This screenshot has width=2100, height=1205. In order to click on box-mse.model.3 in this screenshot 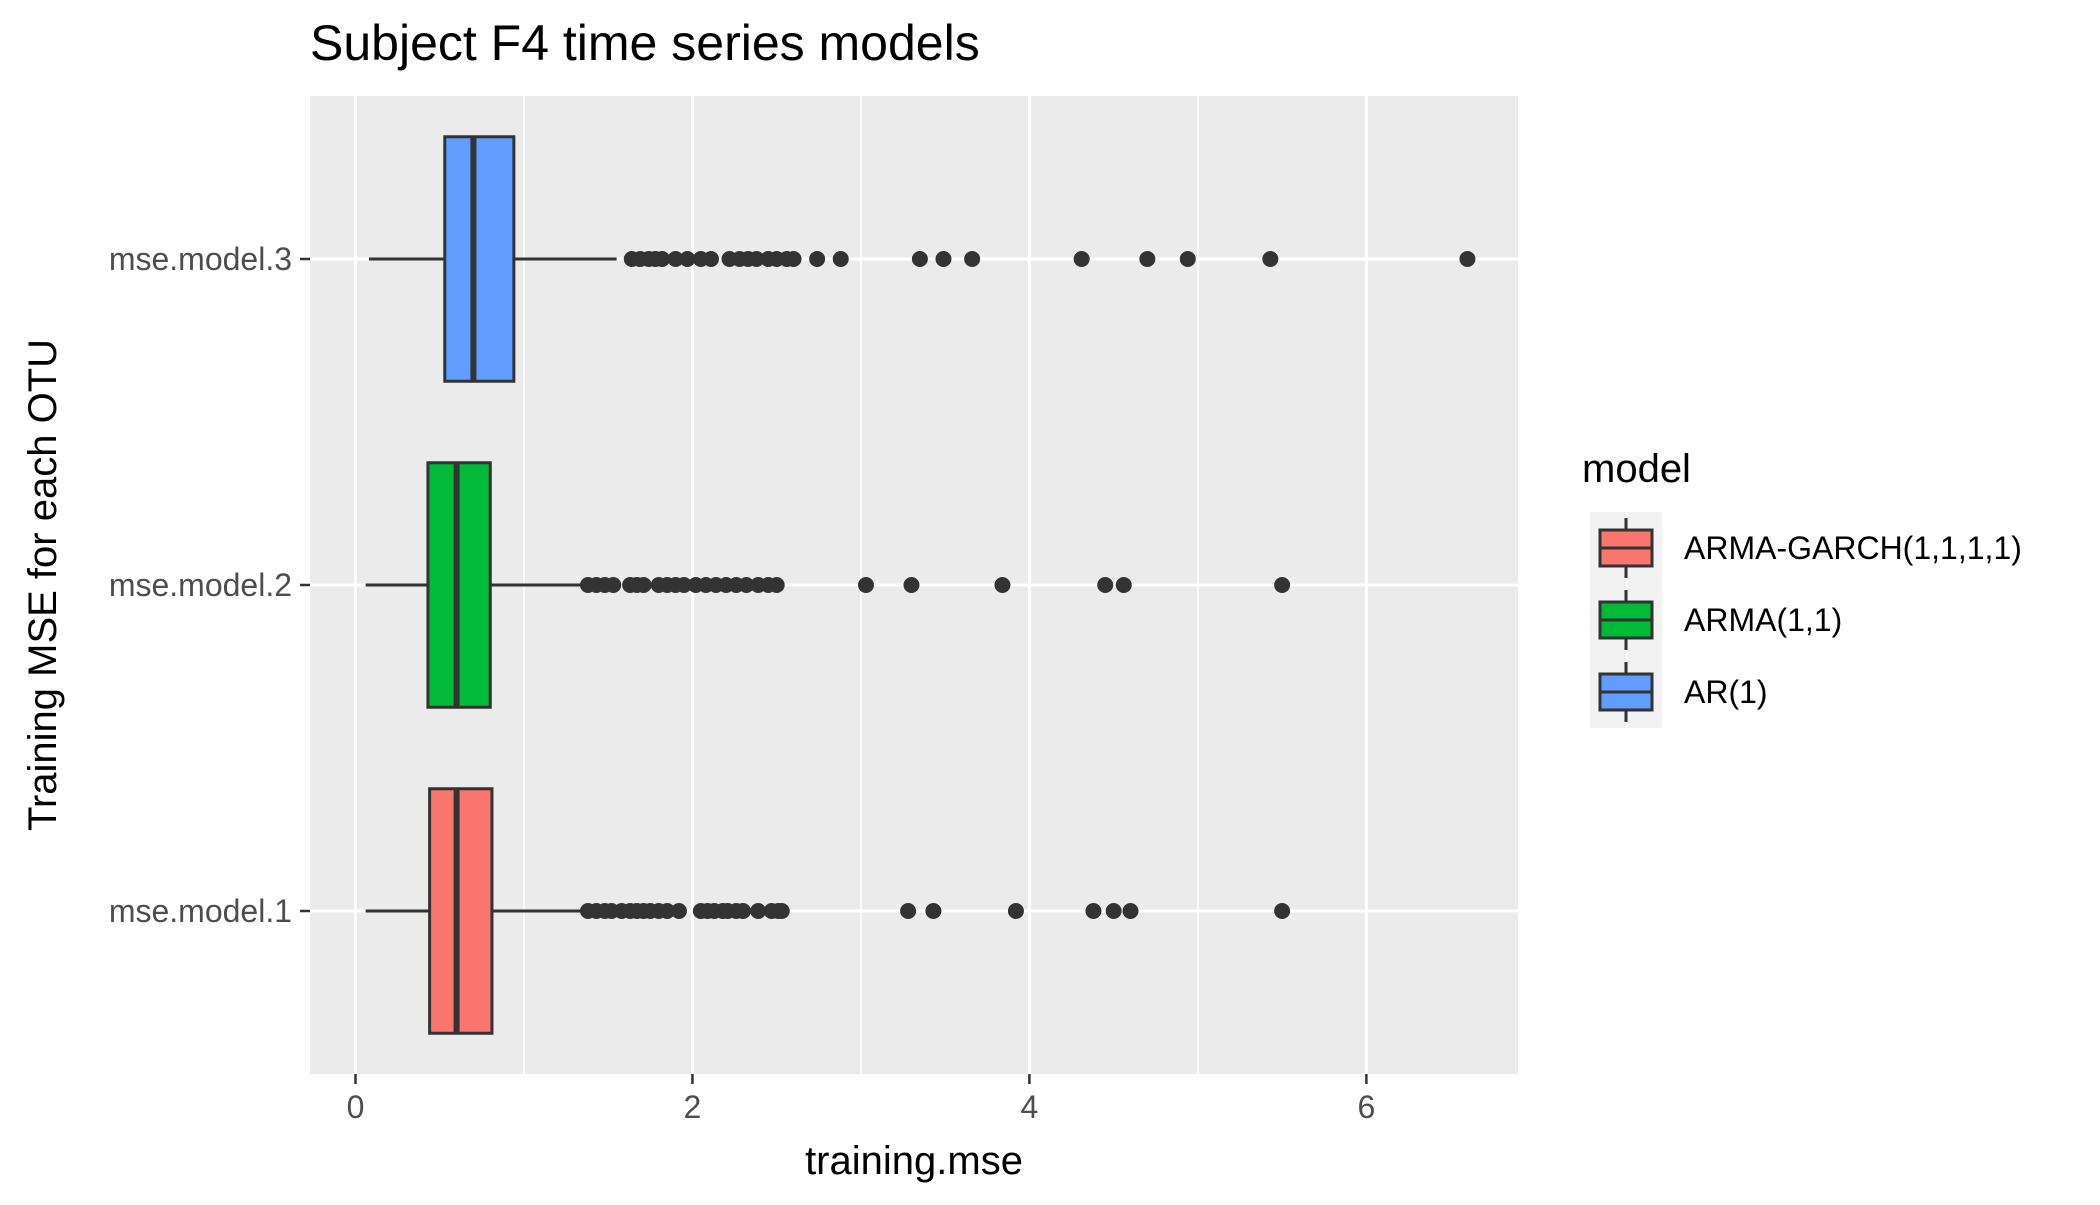, I will do `click(922, 259)`.